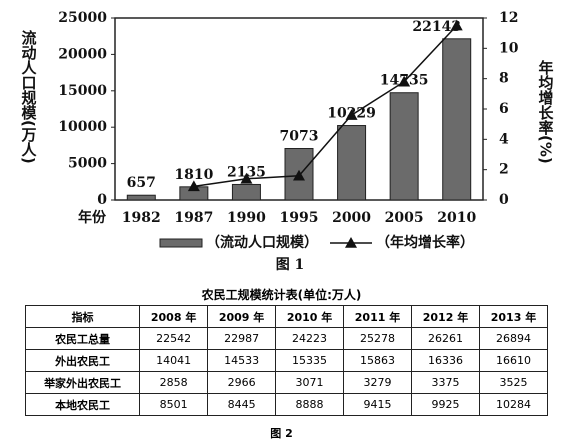  I want to click on table-cell: 本地农民工, so click(82, 404).